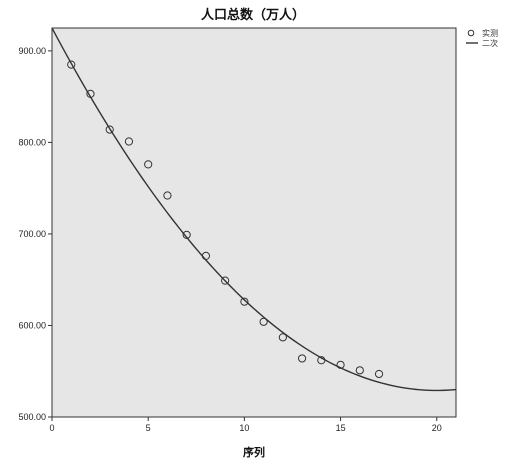 Image resolution: width=512 pixels, height=466 pixels. What do you see at coordinates (32, 51) in the screenshot?
I see `y-tick-label: 900.00` at bounding box center [32, 51].